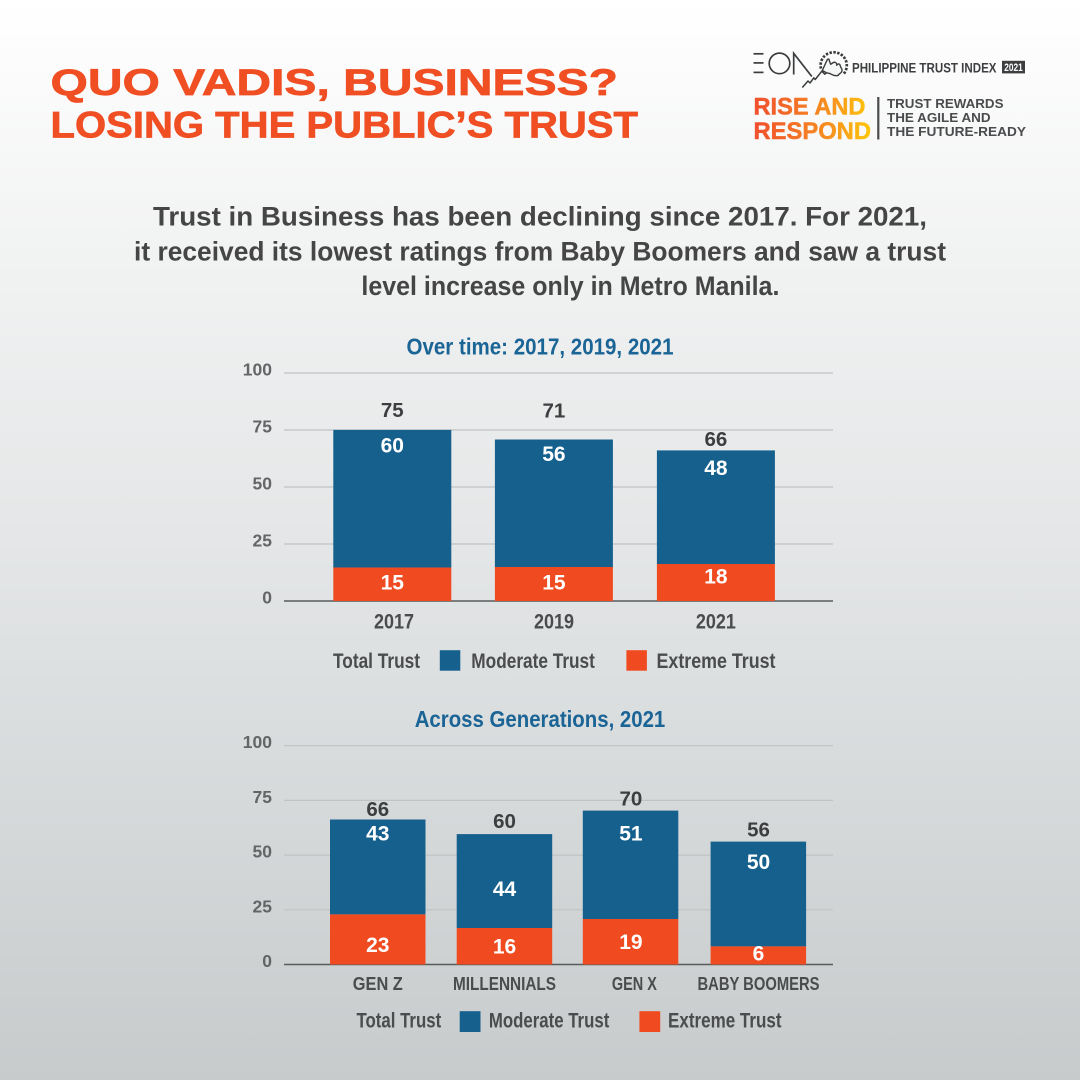 The height and width of the screenshot is (1080, 1080). What do you see at coordinates (716, 468) in the screenshot?
I see `svg-text: 48` at bounding box center [716, 468].